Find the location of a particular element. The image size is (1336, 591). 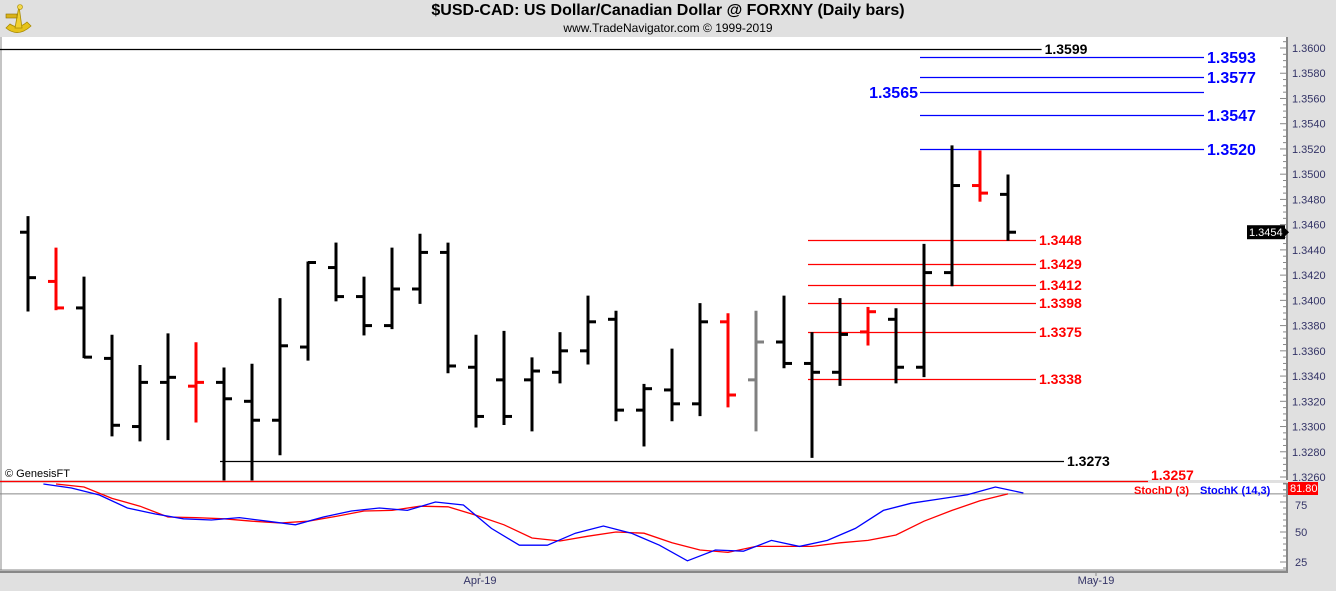

level-label: 1.3565 is located at coordinates (893, 93).